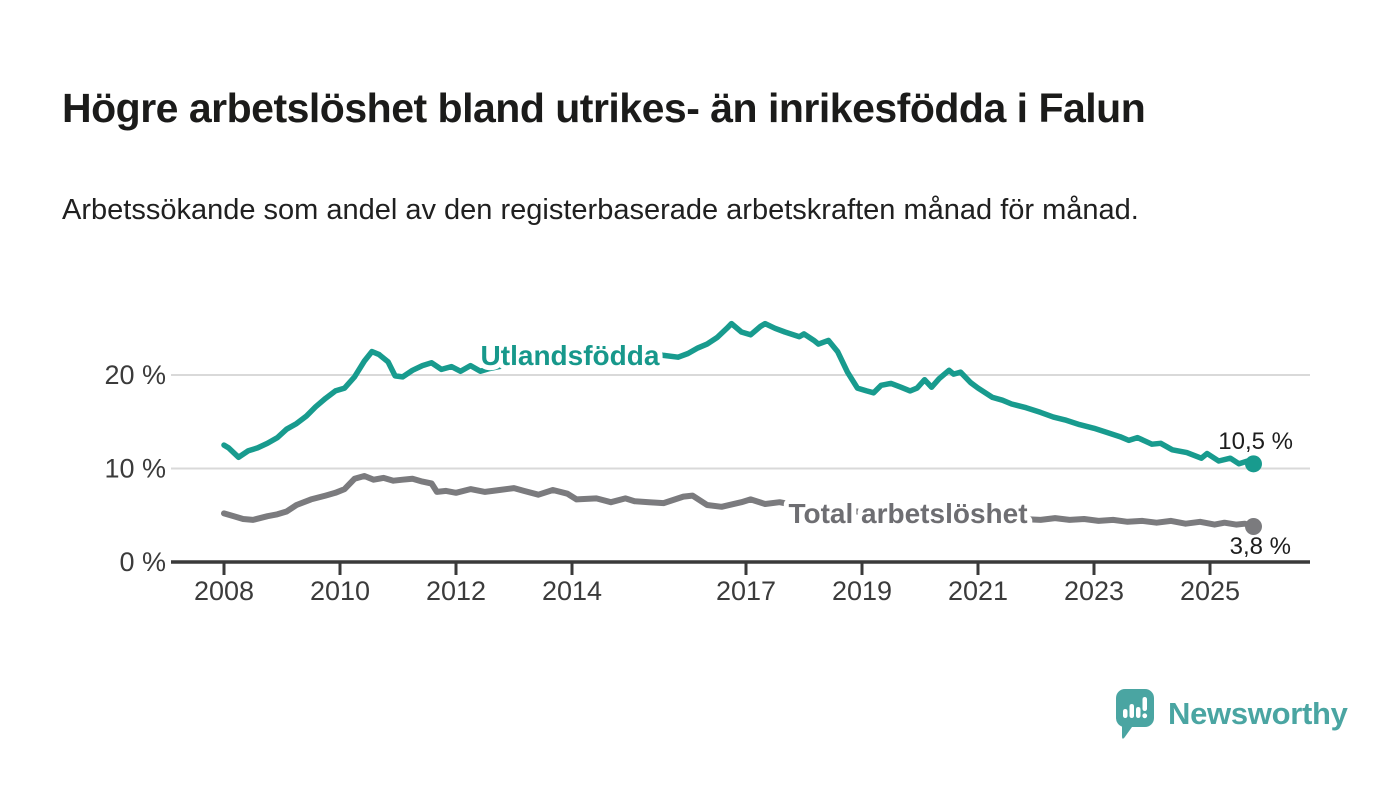 The height and width of the screenshot is (794, 1400). Describe the element at coordinates (224, 591) in the screenshot. I see `x-tick-label: 2008` at that location.